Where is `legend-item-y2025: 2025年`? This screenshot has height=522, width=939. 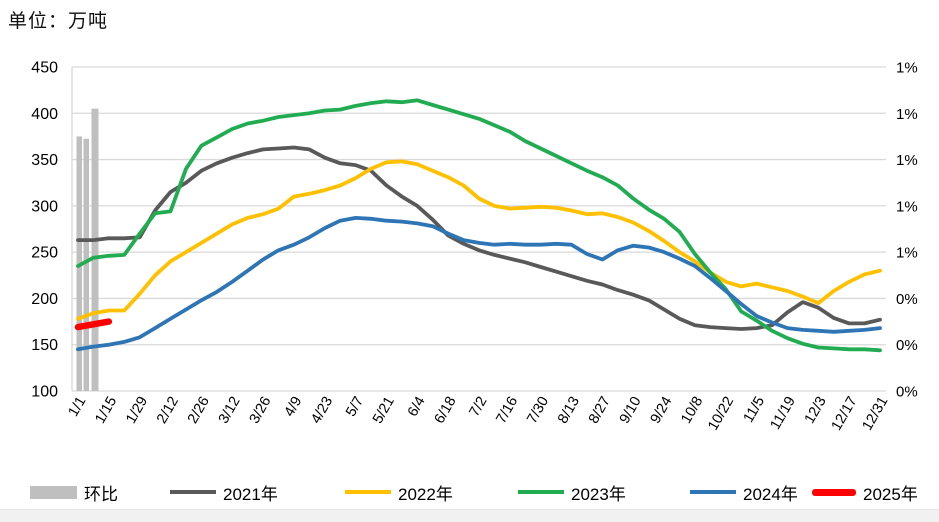
legend-item-y2025: 2025年 is located at coordinates (865, 492).